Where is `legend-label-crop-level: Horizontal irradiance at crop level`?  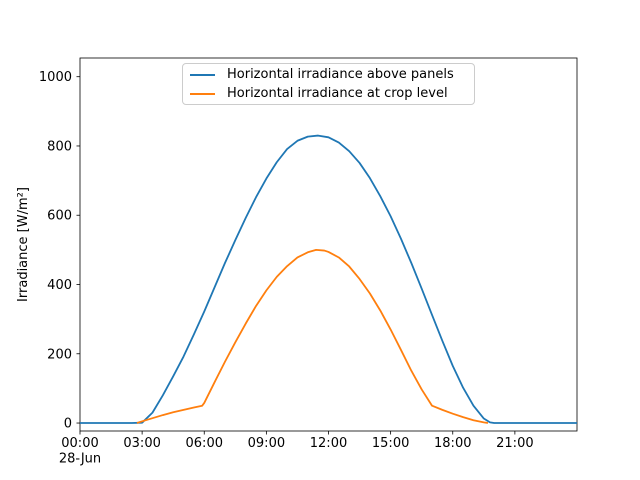
legend-label-crop-level: Horizontal irradiance at crop level is located at coordinates (337, 93).